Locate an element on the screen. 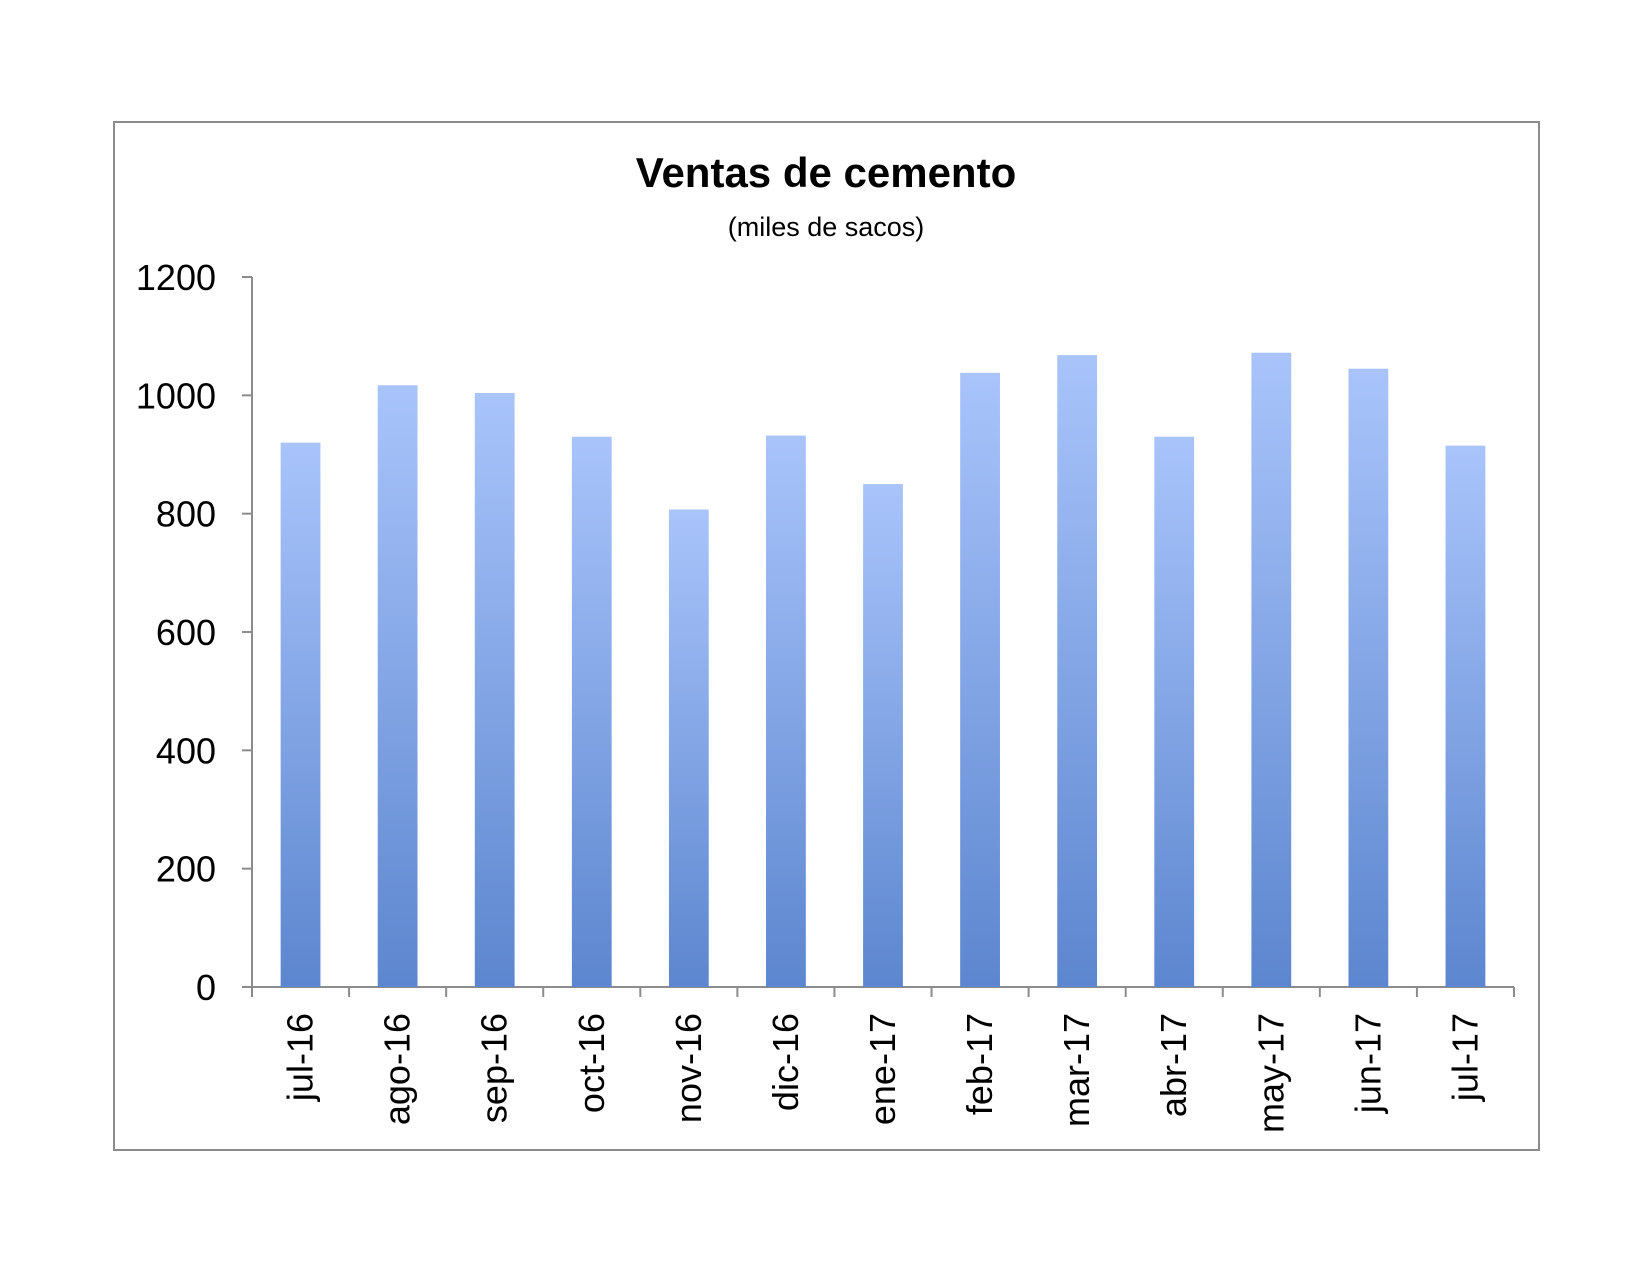 The image size is (1650, 1275). chart-subtitle: (miles de sacos) is located at coordinates (826, 227).